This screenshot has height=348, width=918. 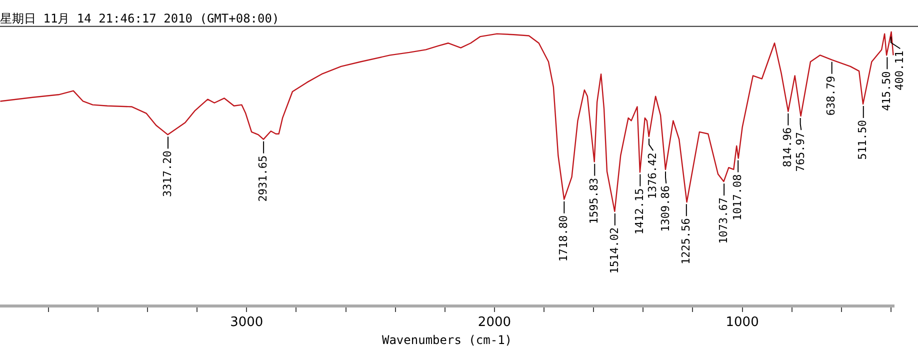 I want to click on chart-title: 星期日 11月 14 21:46:17 2010 (GMT+08:00), so click(x=140, y=18).